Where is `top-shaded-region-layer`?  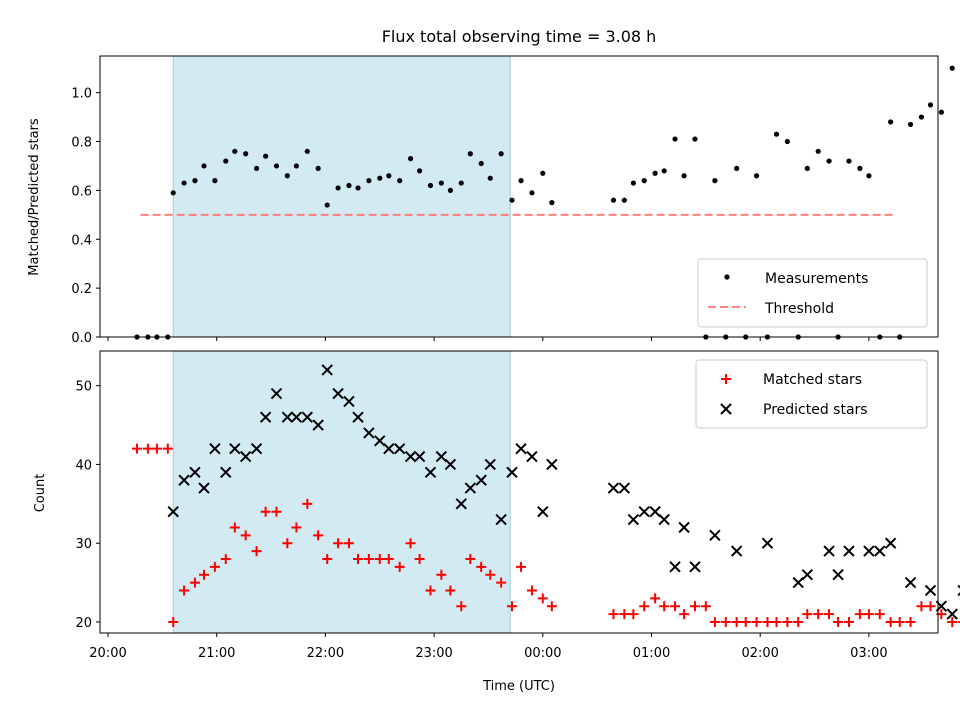
top-shaded-region-layer is located at coordinates (341, 196).